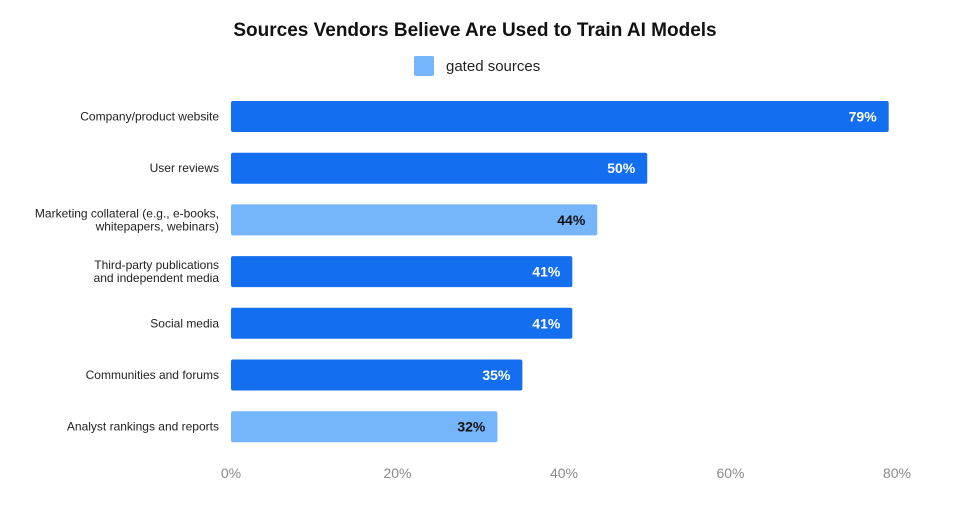 The height and width of the screenshot is (515, 980). I want to click on category-label-1: User reviews, so click(184, 168).